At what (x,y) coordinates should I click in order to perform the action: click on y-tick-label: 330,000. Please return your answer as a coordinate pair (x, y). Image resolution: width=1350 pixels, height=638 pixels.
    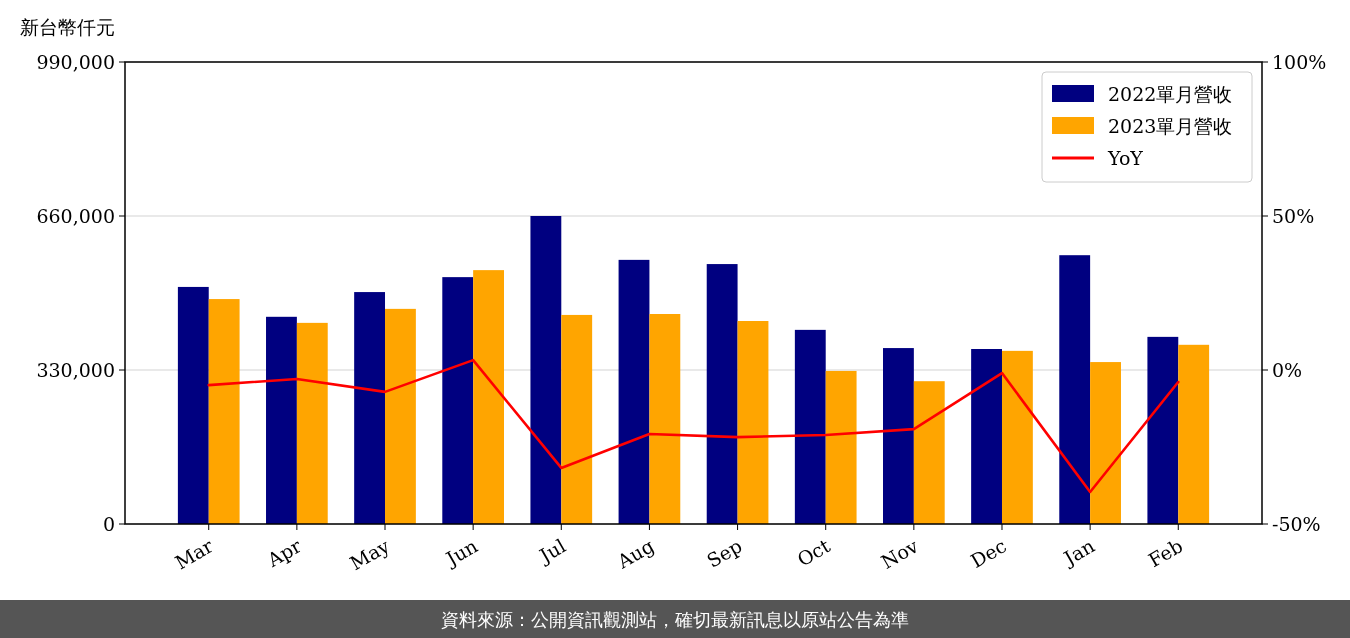
    Looking at the image, I should click on (75, 370).